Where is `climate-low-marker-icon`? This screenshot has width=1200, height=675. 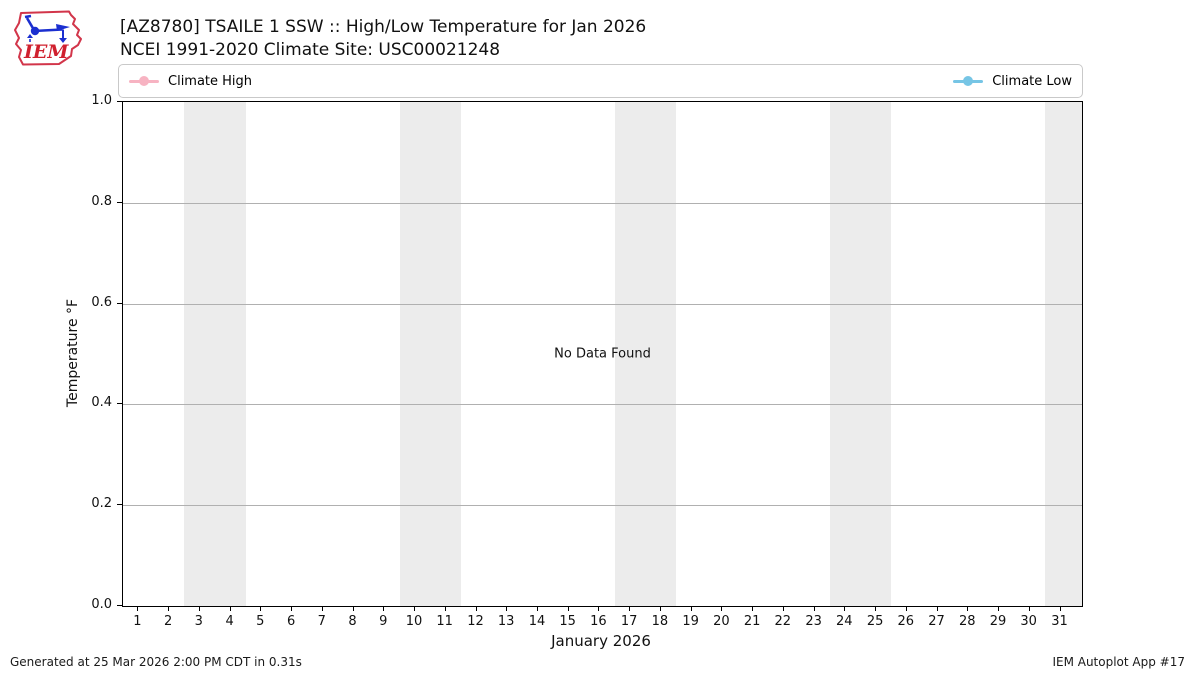 climate-low-marker-icon is located at coordinates (968, 81).